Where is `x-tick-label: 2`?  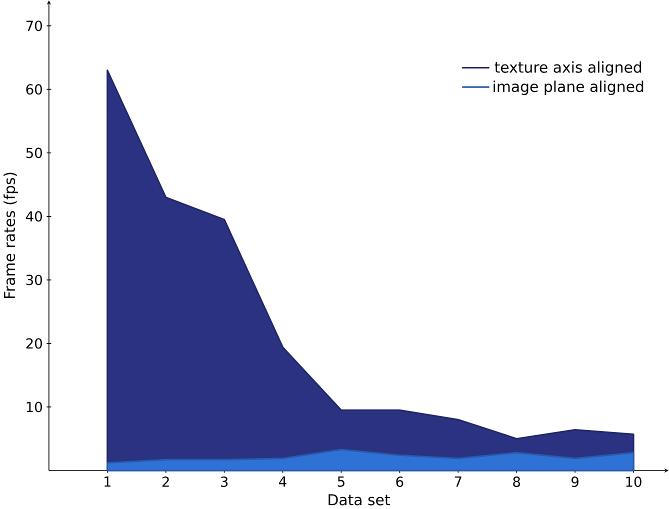
x-tick-label: 2 is located at coordinates (165, 481).